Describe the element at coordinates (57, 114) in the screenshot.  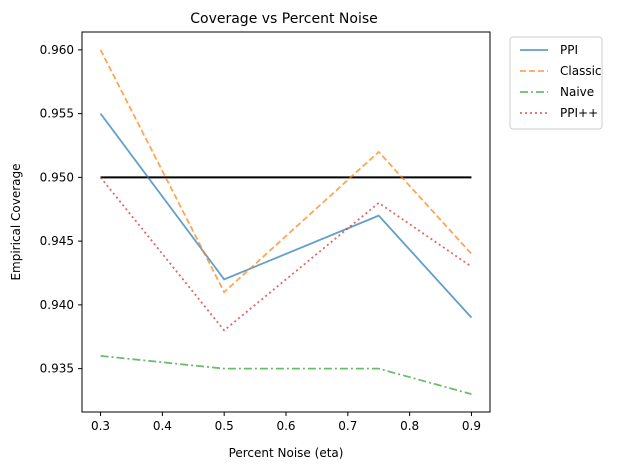
I see `y-tick-label: 0.955` at that location.